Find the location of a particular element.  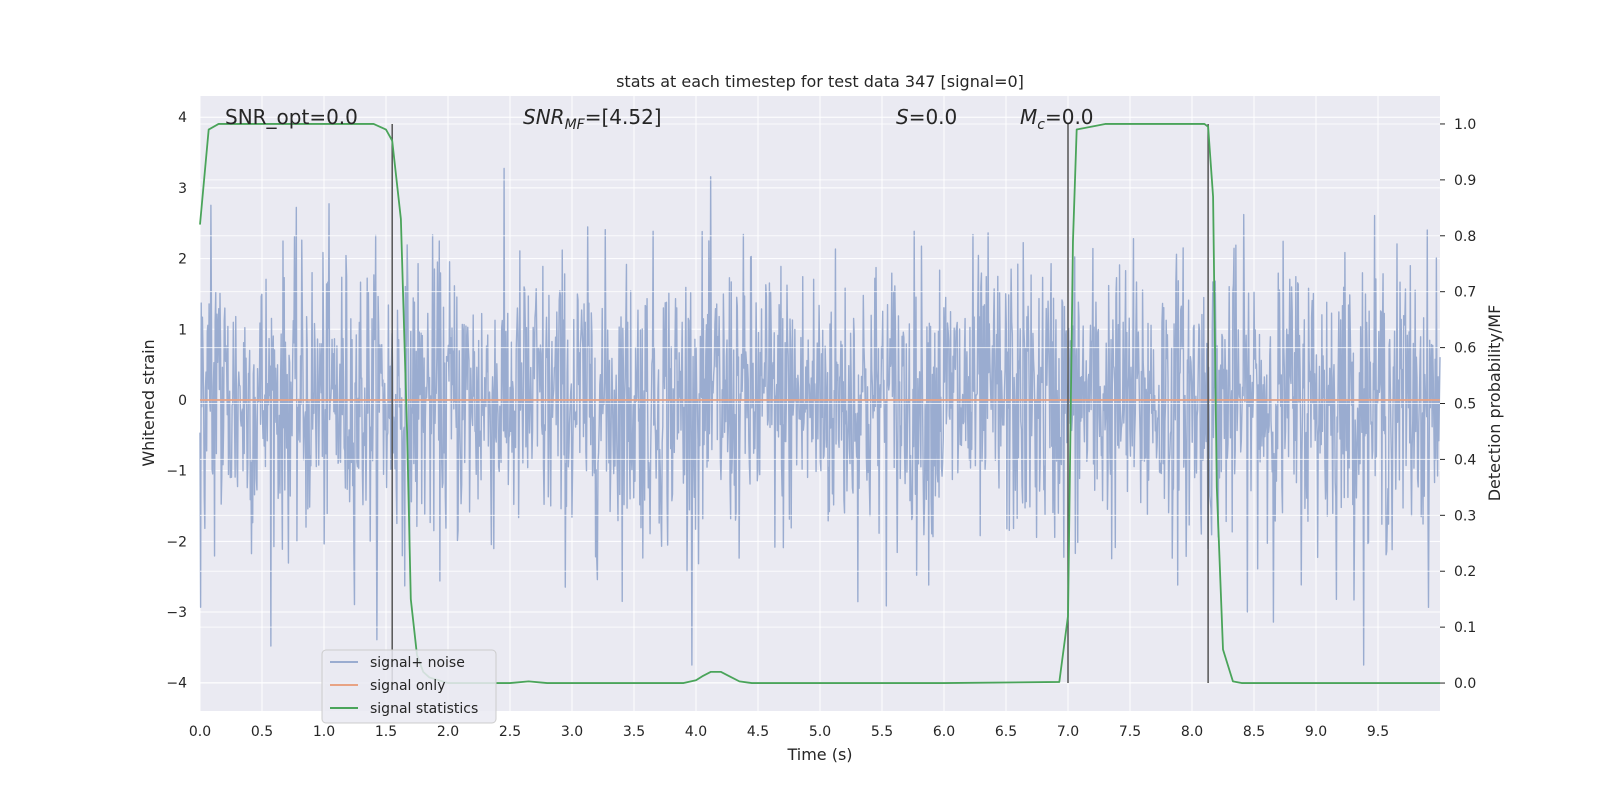

y2-tick-label: 0.6 is located at coordinates (1465, 349).